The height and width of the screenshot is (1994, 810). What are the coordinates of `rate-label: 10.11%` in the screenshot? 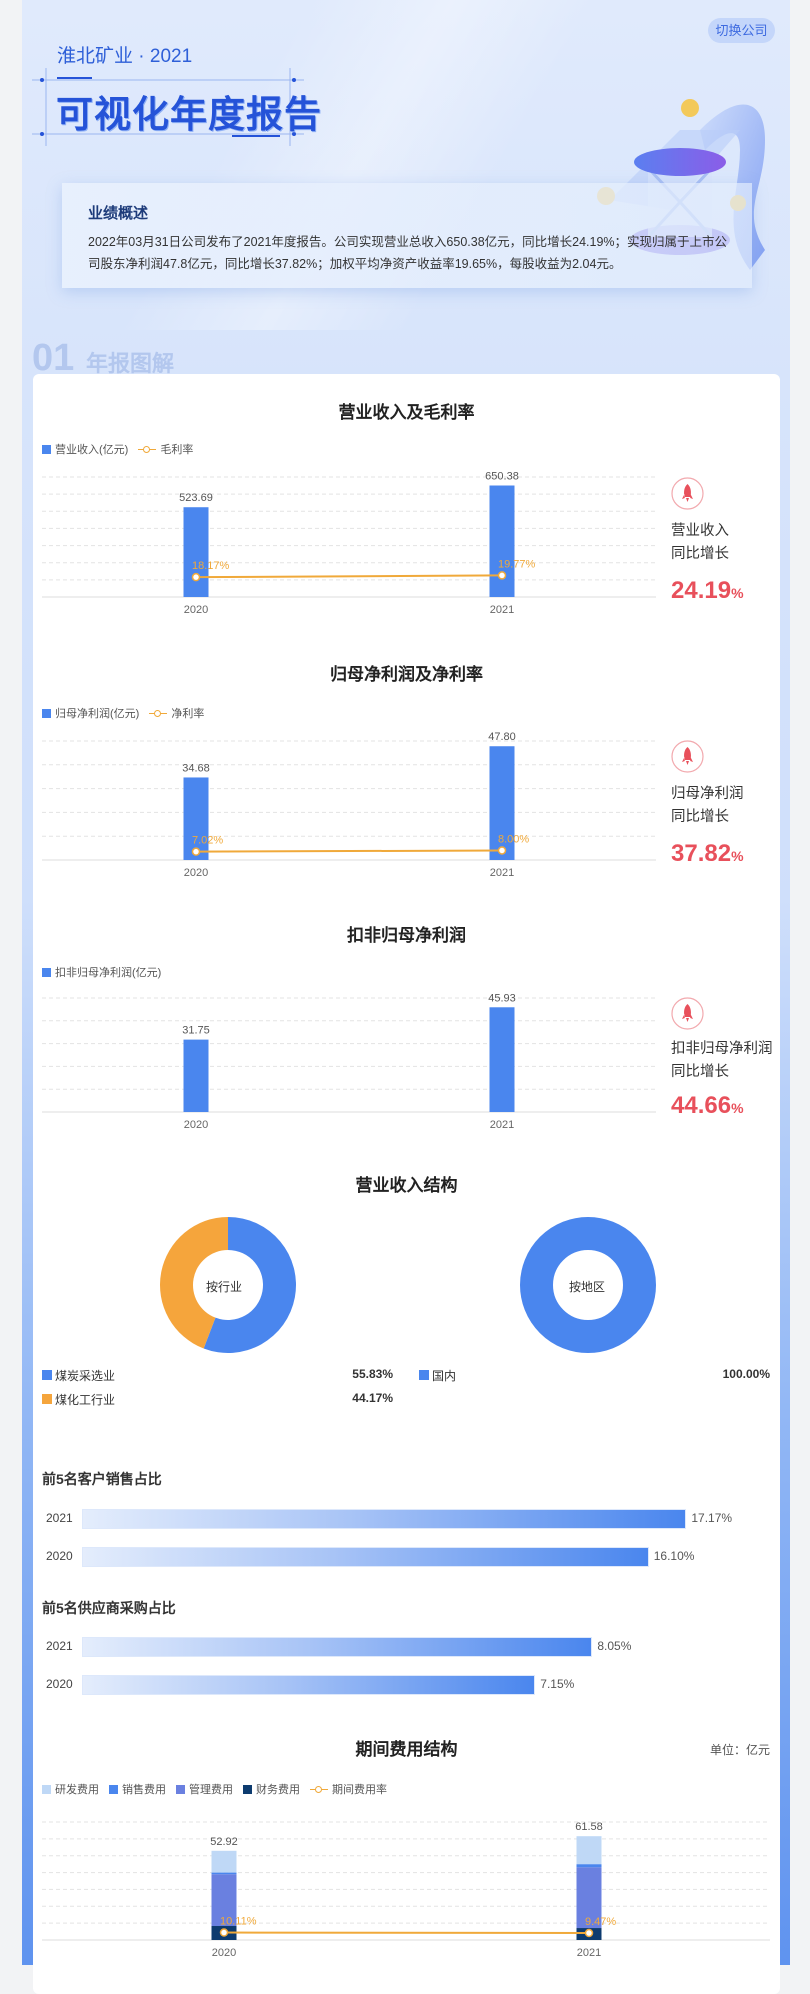 It's located at (238, 1922).